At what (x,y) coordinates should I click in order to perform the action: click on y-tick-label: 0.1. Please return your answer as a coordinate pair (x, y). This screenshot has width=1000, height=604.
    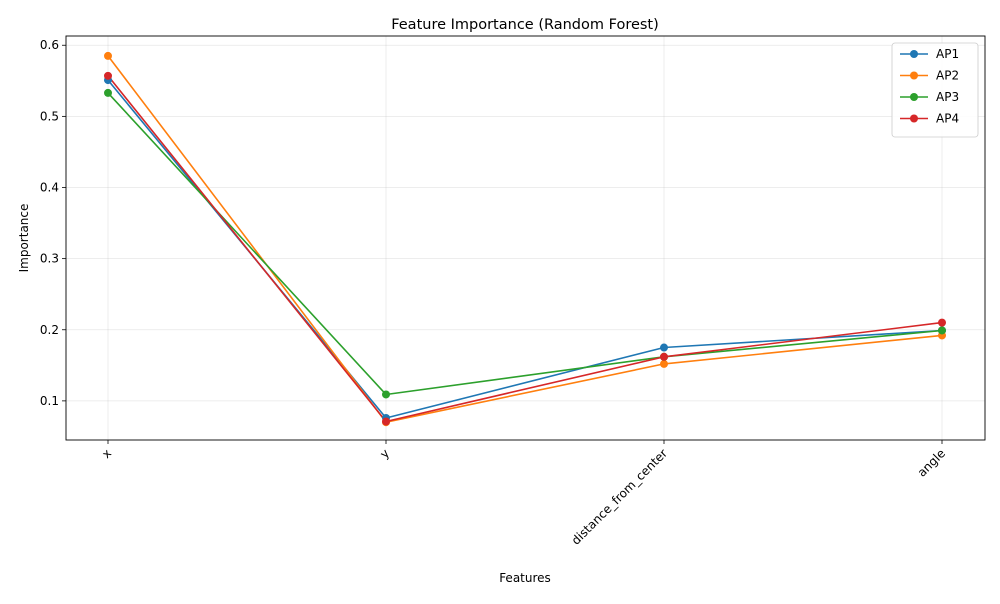
    Looking at the image, I should click on (49, 401).